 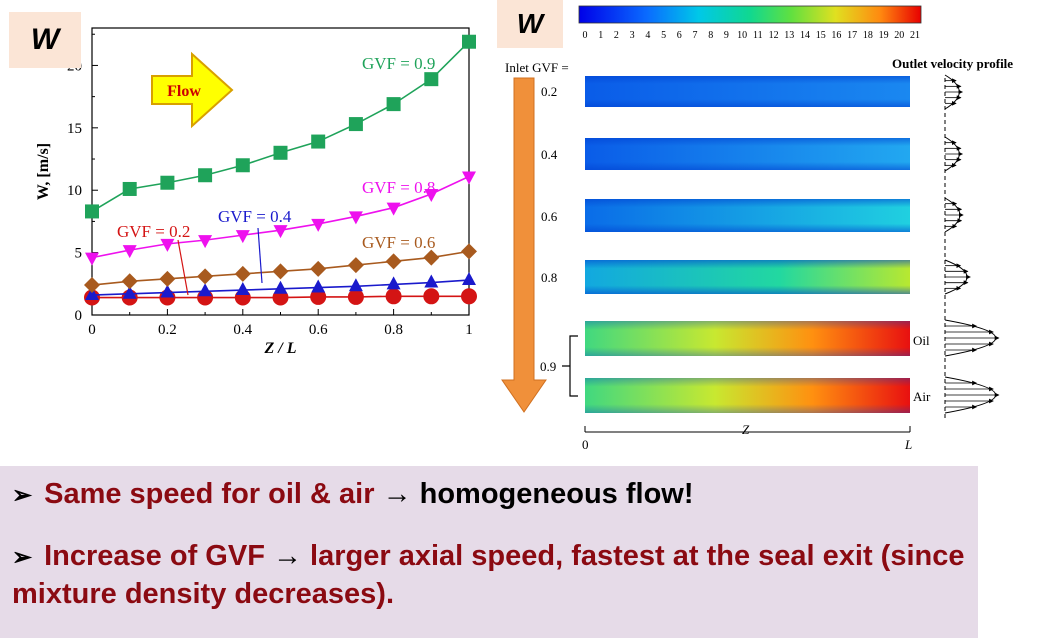 What do you see at coordinates (184, 91) in the screenshot?
I see `flow-label: Flow` at bounding box center [184, 91].